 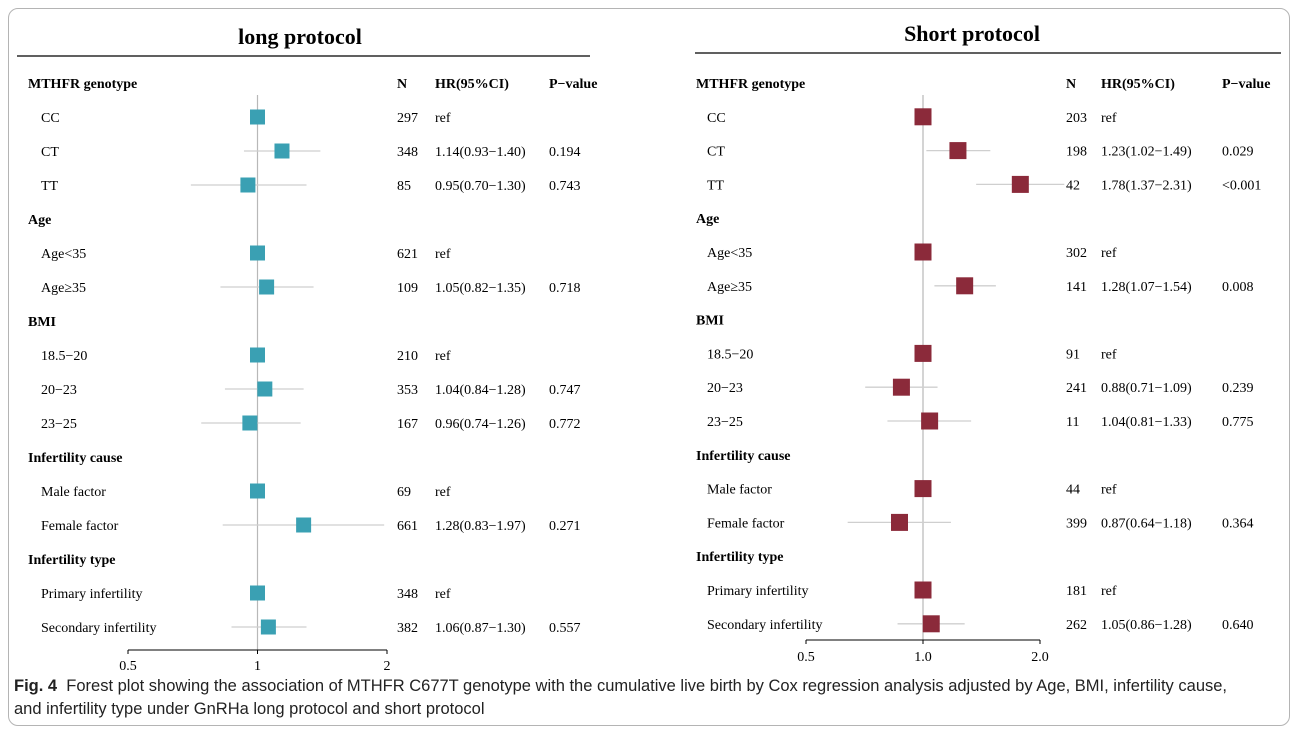 I want to click on p2-row-n: 141, so click(x=1076, y=287).